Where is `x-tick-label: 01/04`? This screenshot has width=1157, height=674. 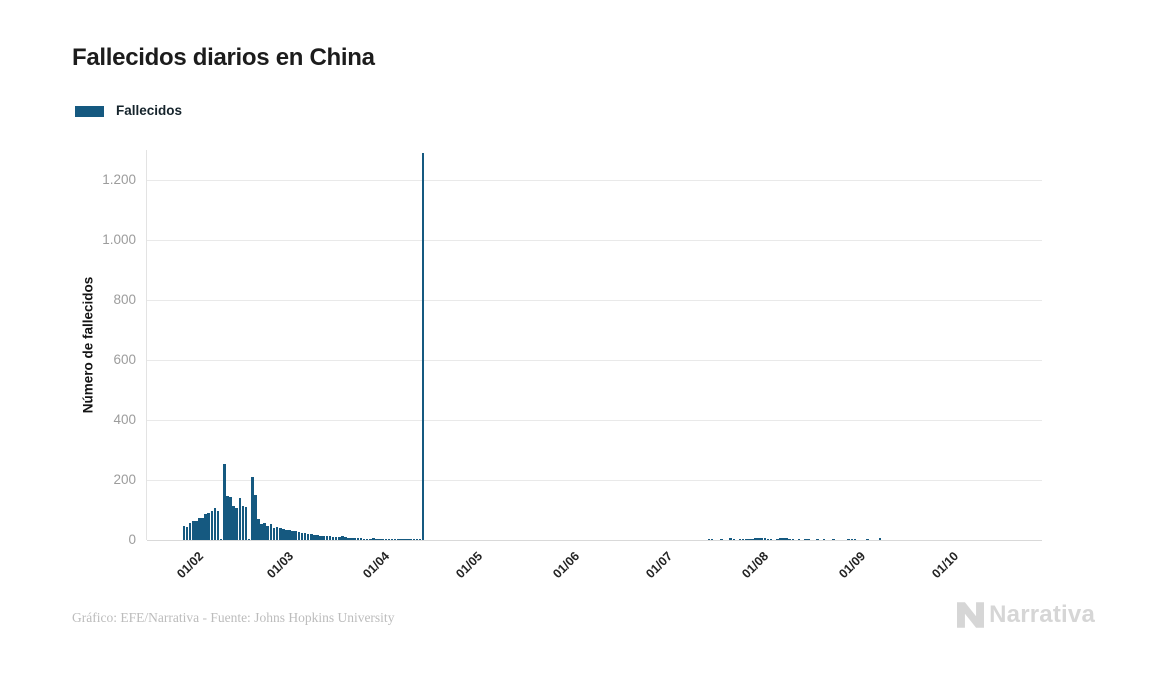 x-tick-label: 01/04 is located at coordinates (376, 565).